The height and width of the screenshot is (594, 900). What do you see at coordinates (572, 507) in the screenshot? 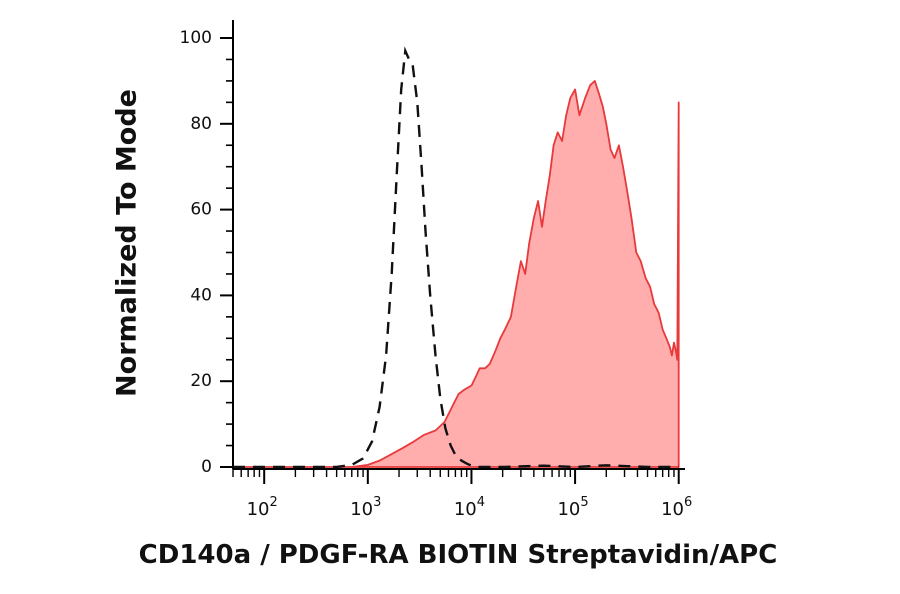
I see `x-tick-label: 10⁵` at bounding box center [572, 507].